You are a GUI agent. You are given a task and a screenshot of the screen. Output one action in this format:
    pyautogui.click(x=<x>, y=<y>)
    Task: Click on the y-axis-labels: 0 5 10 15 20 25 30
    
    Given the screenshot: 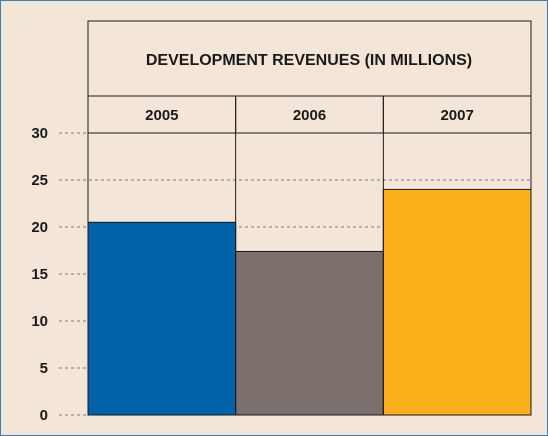 What is the action you would take?
    pyautogui.click(x=39, y=274)
    